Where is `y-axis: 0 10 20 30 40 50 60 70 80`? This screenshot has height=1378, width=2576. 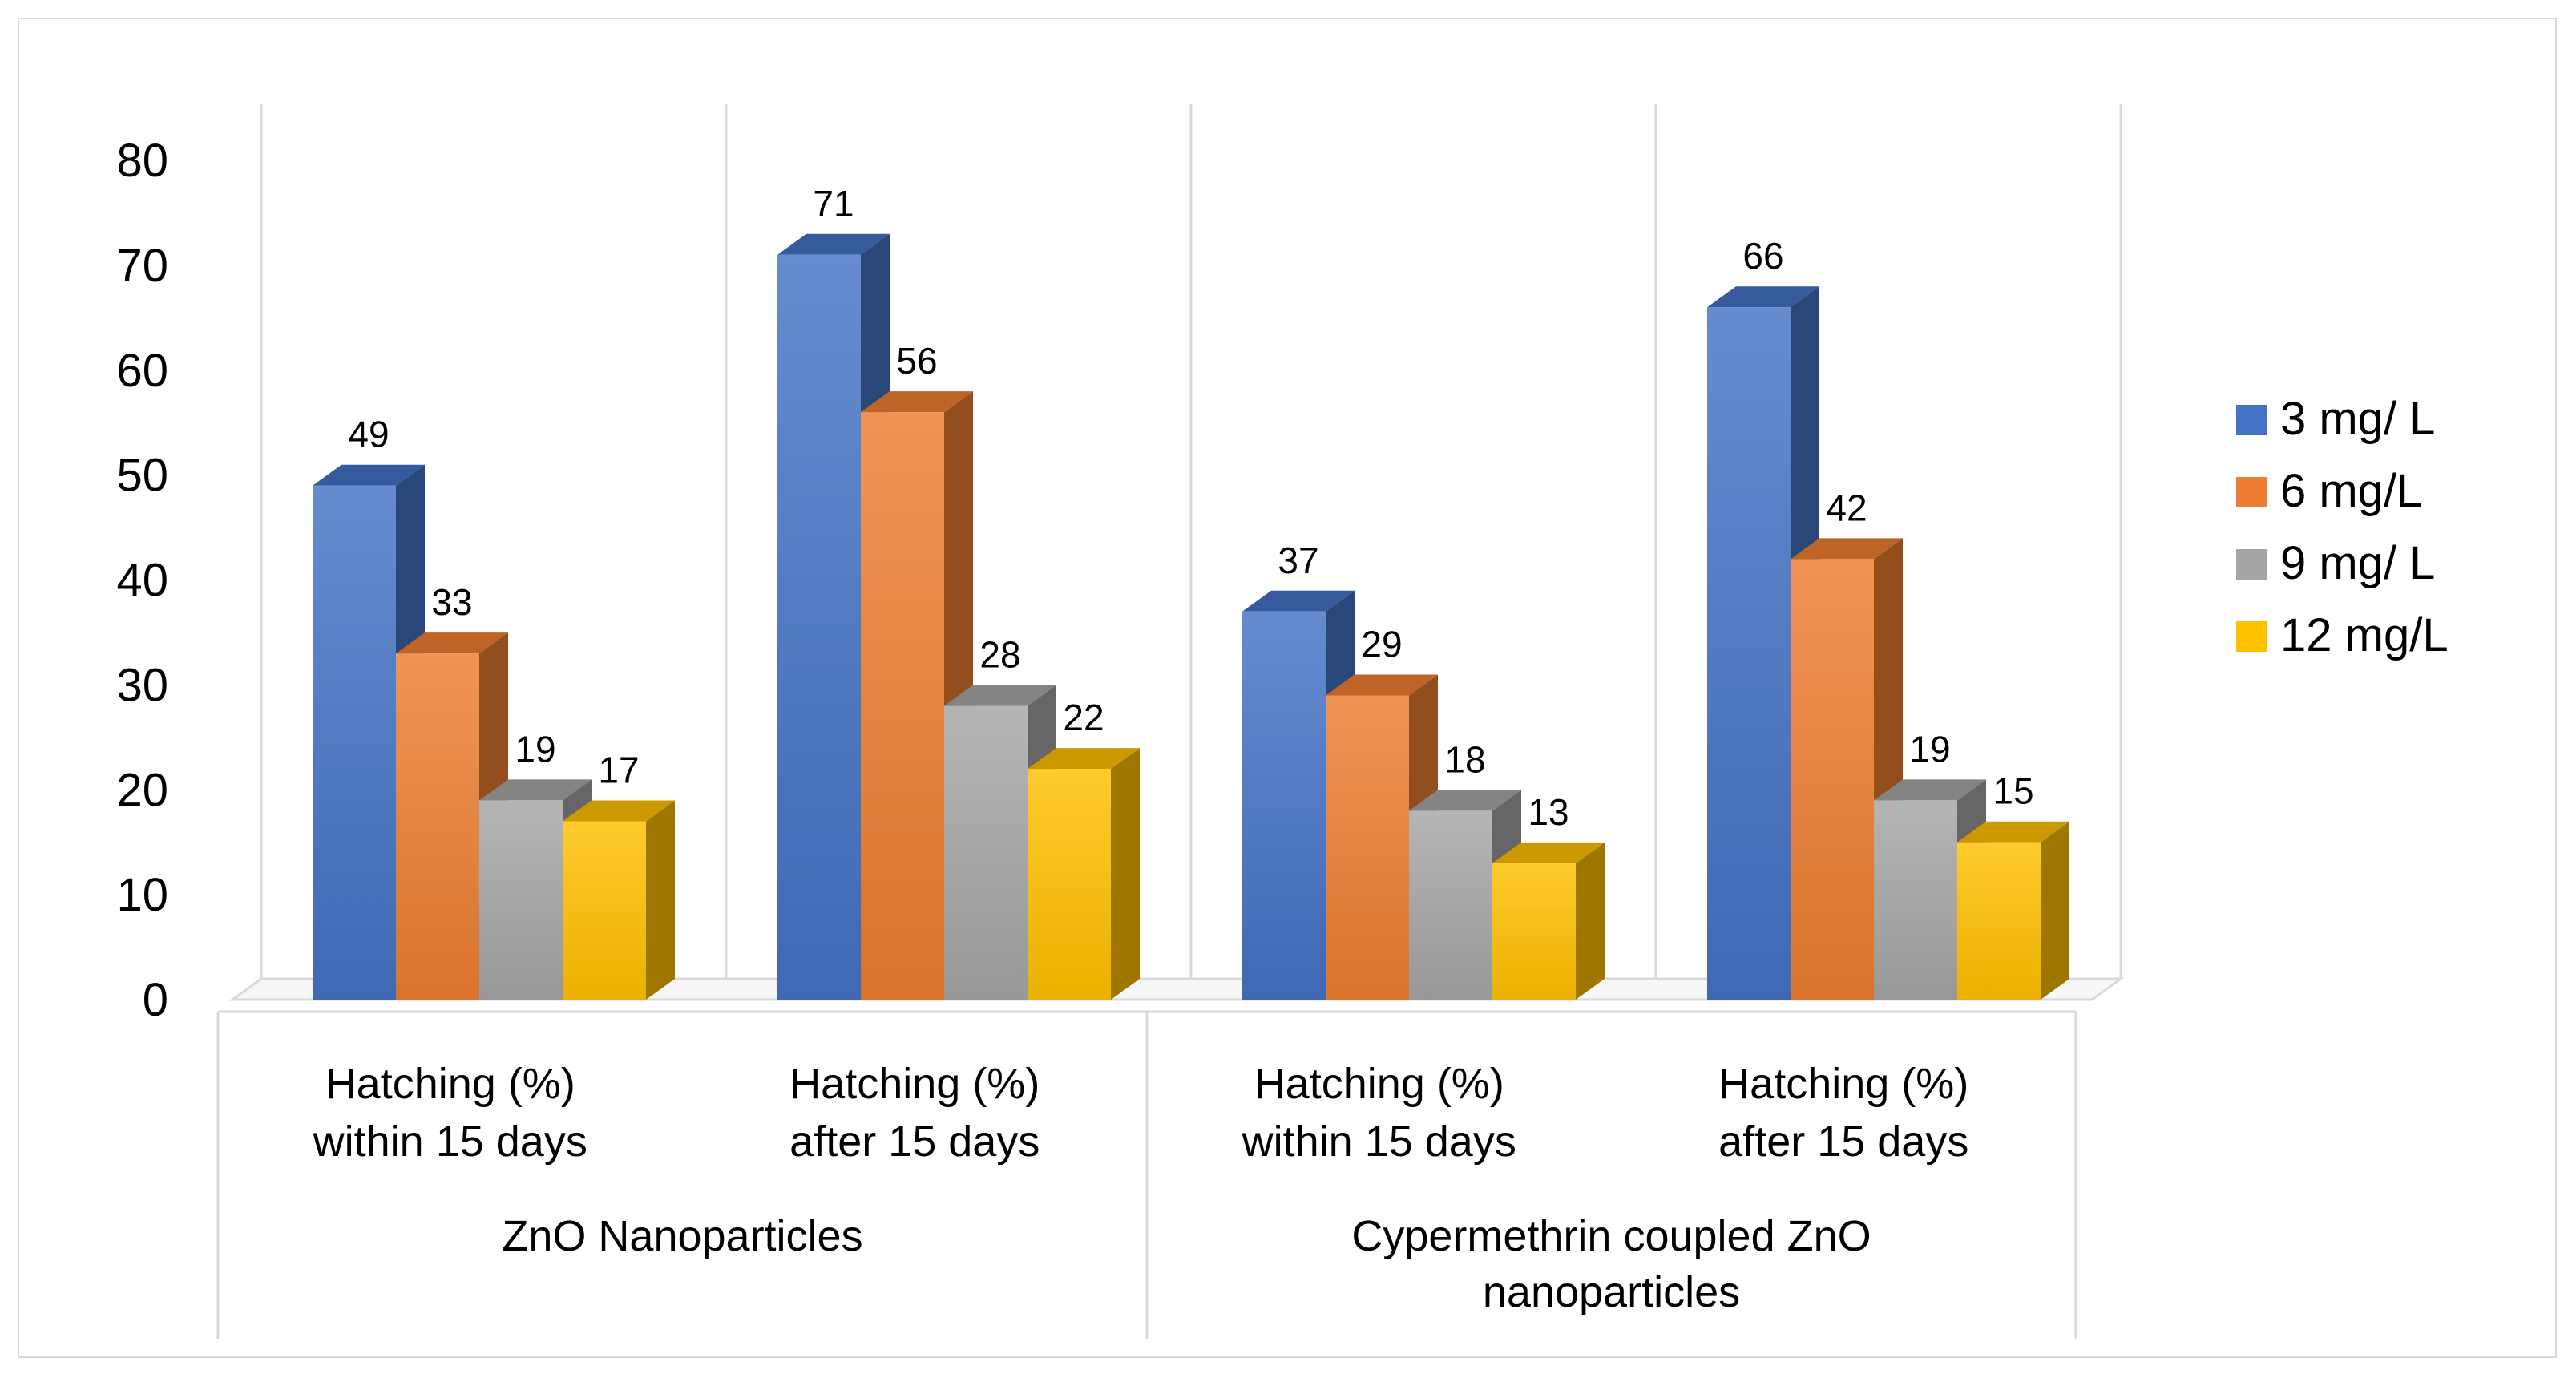 y-axis: 0 10 20 30 40 50 60 70 80 is located at coordinates (142, 580).